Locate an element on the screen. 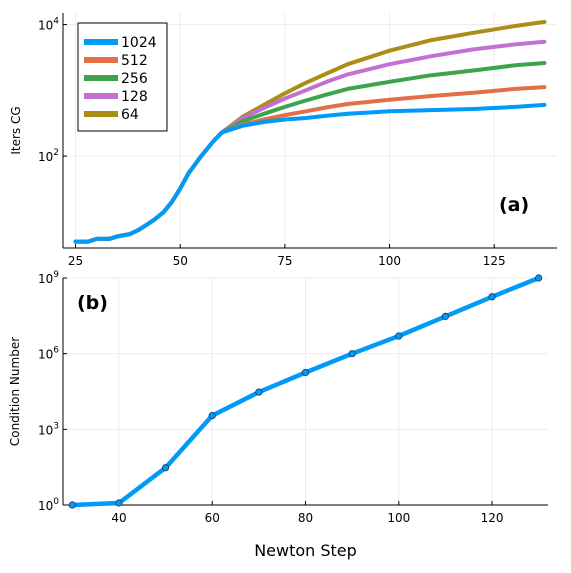 Image resolution: width=571 pixels, height=573 pixels. legend: 1024 512 256 128 64 is located at coordinates (122, 77).